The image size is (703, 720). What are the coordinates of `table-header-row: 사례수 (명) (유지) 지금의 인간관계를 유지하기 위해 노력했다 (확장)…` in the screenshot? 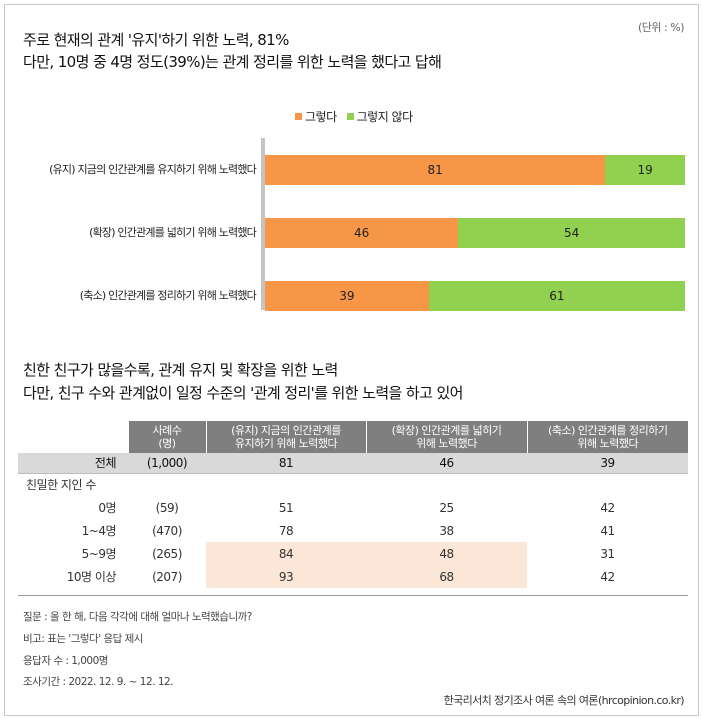 It's located at (353, 437).